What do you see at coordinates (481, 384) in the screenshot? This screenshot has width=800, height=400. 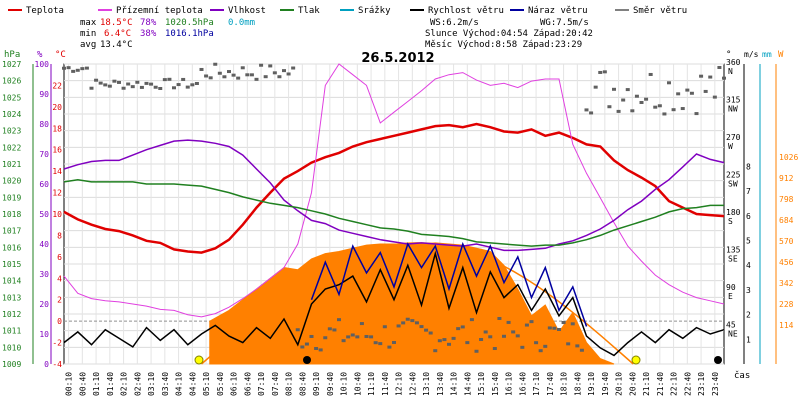 I see `time-tick-label: 15:10` at bounding box center [481, 384].